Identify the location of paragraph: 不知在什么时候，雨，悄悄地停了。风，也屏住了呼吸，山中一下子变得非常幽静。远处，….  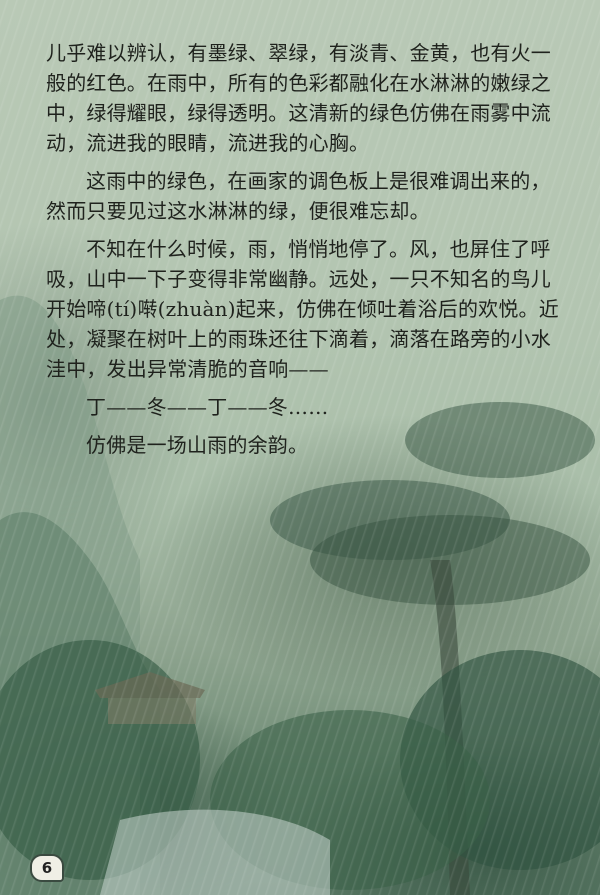
(302, 309).